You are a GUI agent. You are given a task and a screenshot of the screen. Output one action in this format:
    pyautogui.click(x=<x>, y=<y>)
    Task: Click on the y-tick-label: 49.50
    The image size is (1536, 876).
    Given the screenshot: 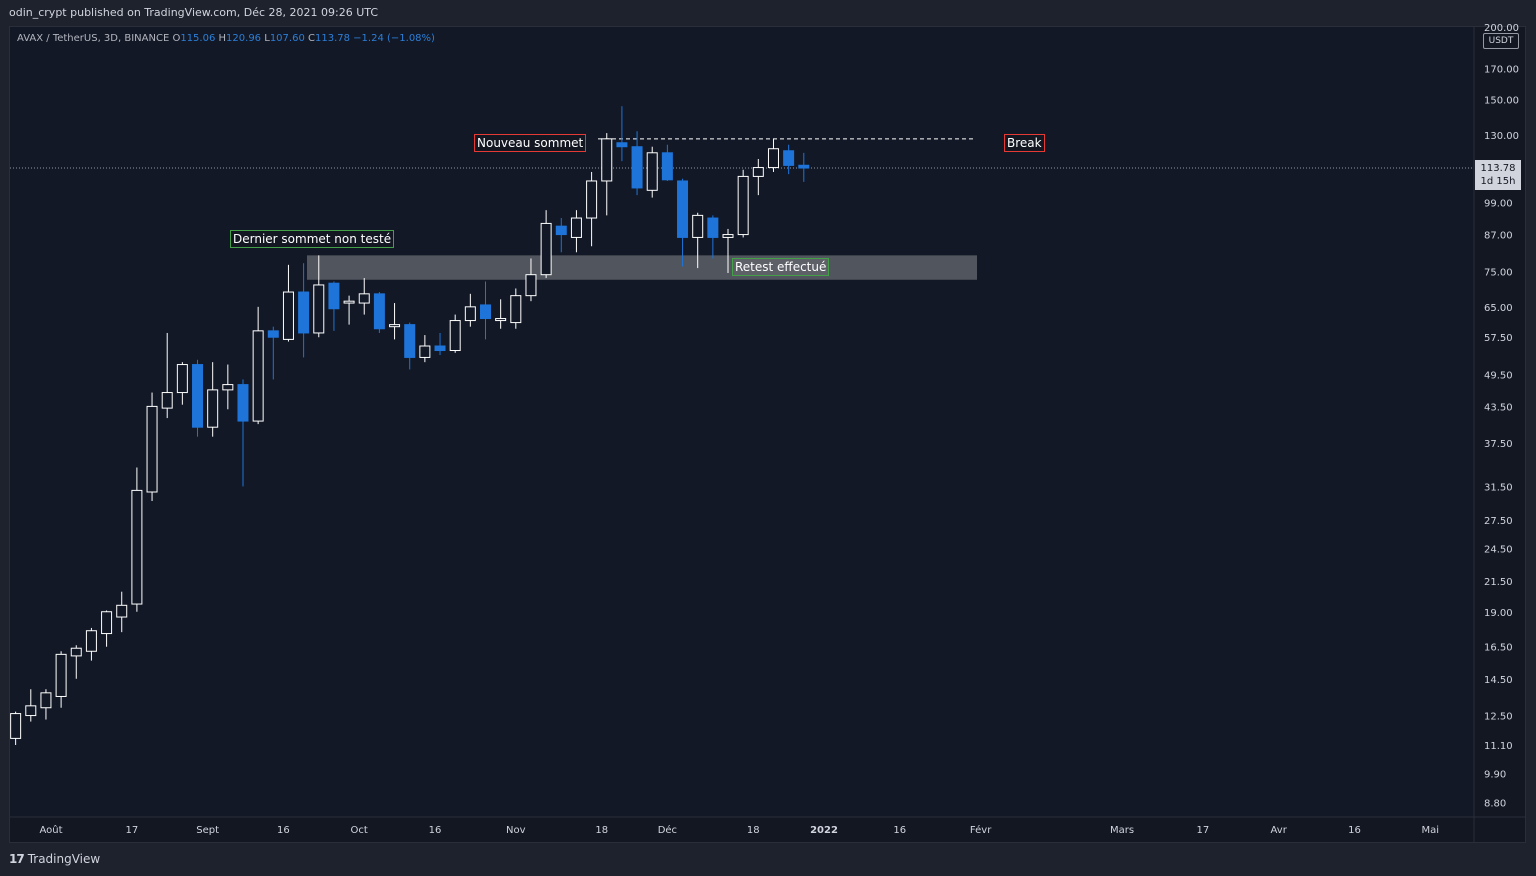 What is the action you would take?
    pyautogui.click(x=1498, y=375)
    